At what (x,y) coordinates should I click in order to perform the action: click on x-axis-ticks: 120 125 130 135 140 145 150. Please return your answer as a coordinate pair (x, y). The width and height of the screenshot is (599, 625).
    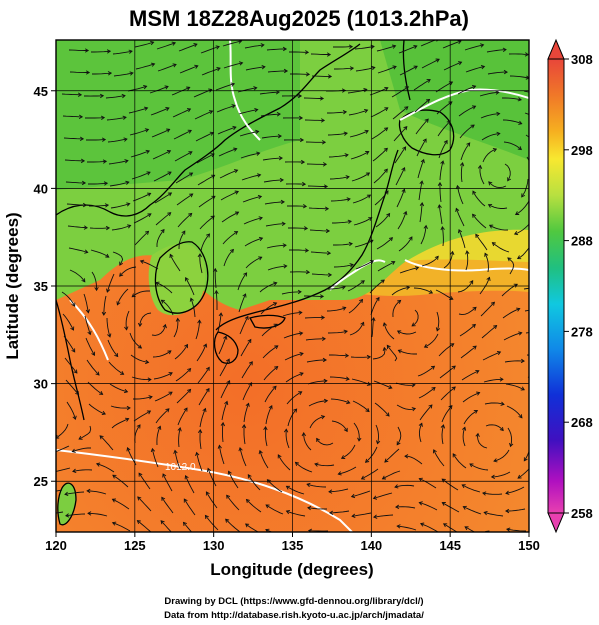
    Looking at the image, I should click on (292, 542).